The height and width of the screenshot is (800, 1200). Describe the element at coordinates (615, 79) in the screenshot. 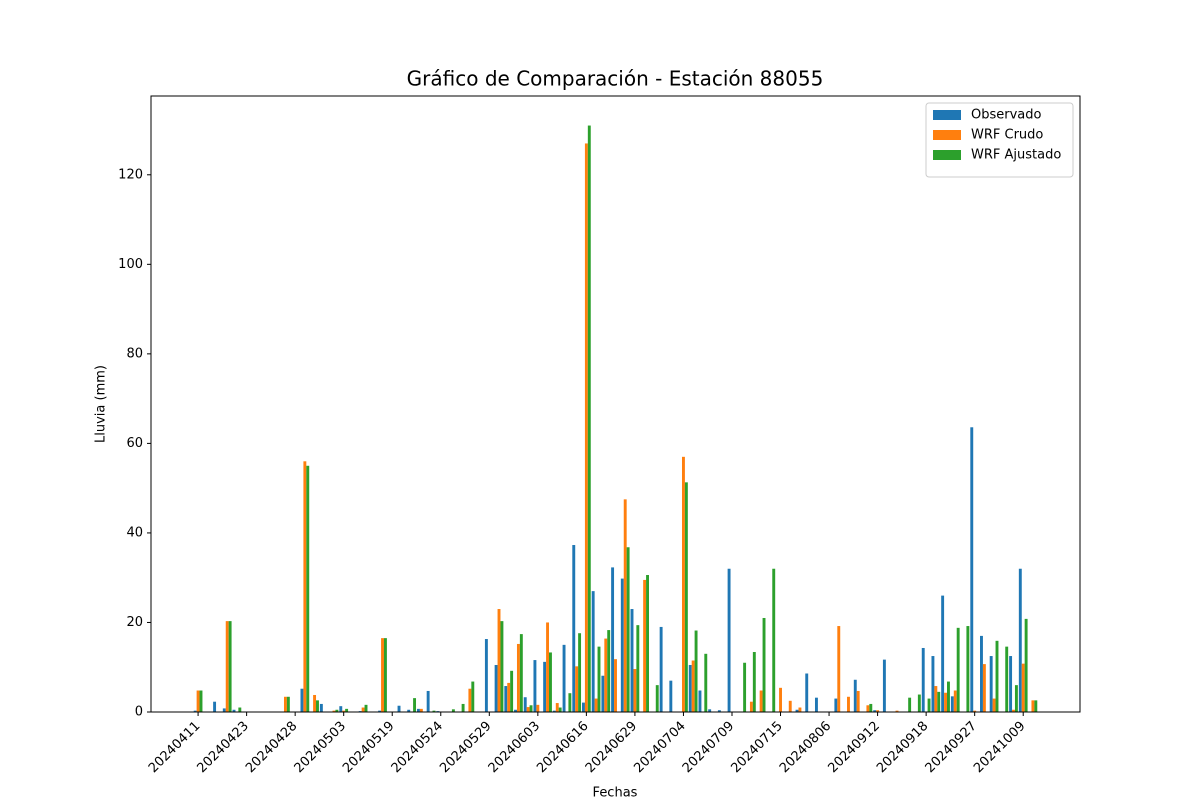

I see `chart-title: Gráfico de Comparación - Estación 88055` at that location.